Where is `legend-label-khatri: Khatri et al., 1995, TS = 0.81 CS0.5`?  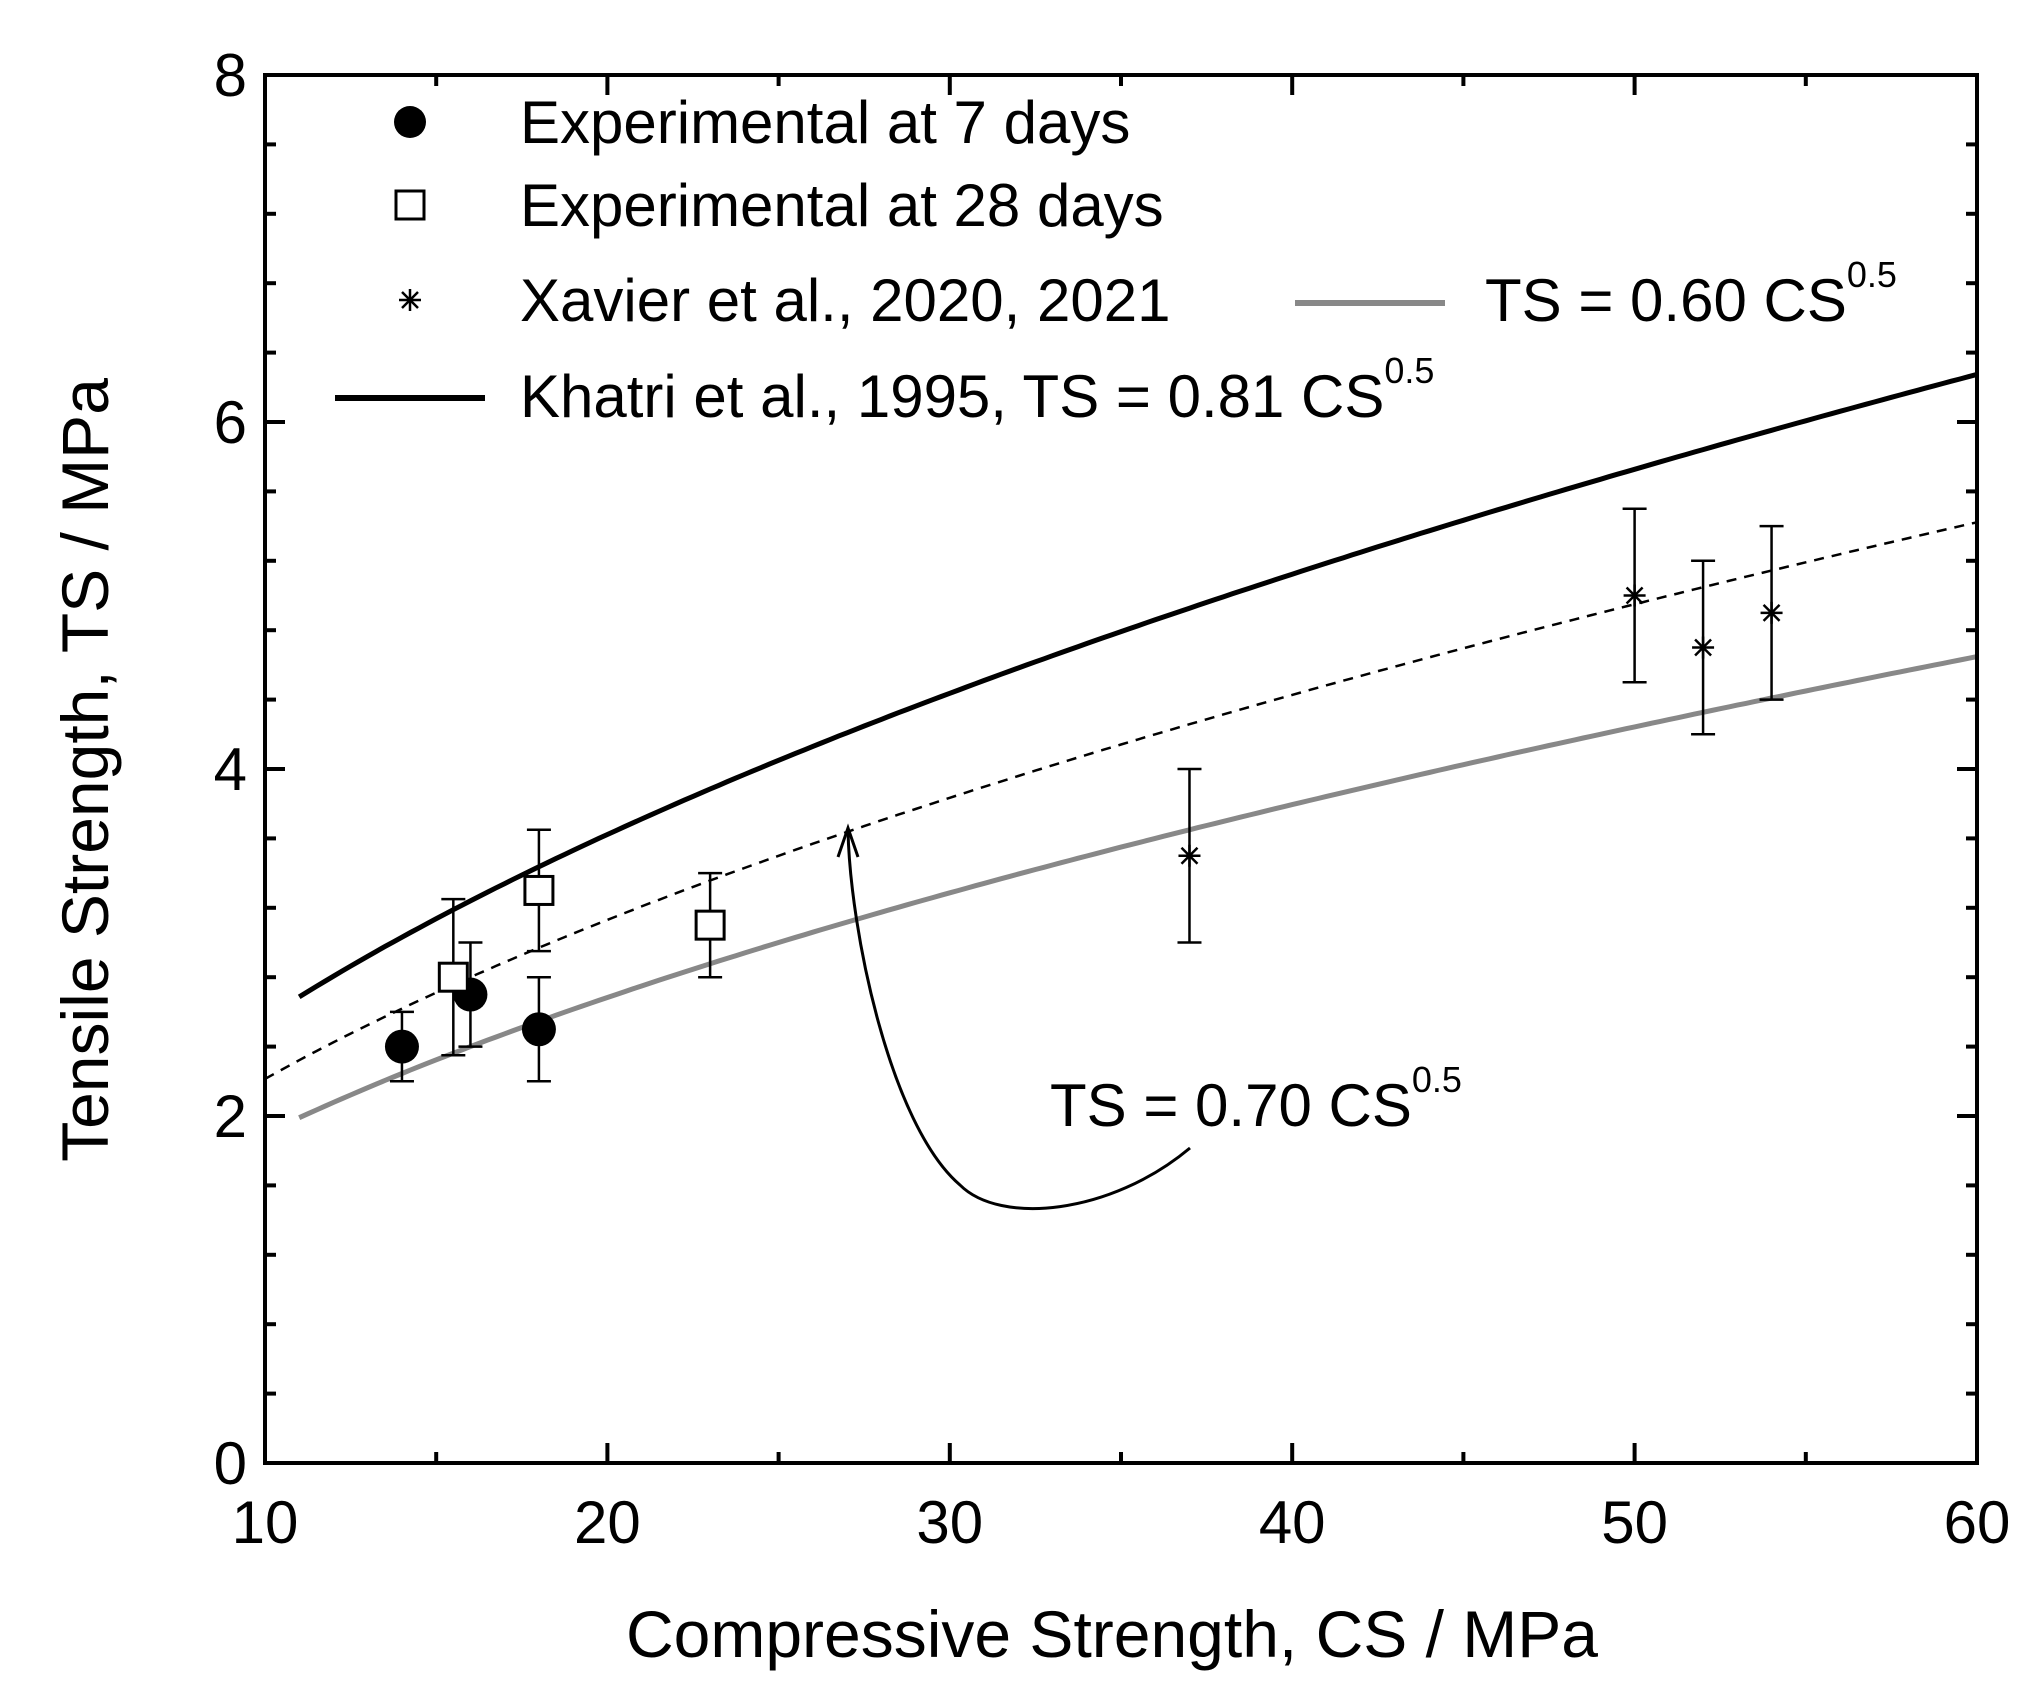 legend-label-khatri: Khatri et al., 1995, TS = 0.81 CS0.5 is located at coordinates (977, 390).